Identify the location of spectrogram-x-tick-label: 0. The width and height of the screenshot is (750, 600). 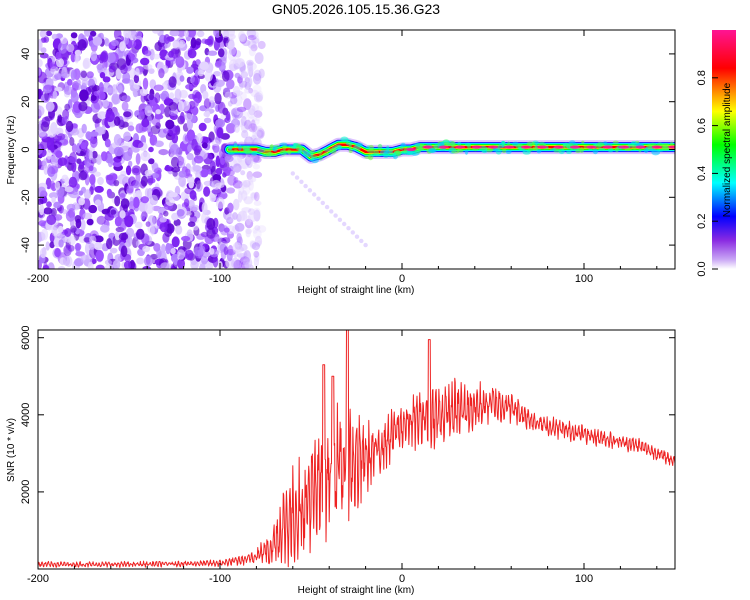
(402, 279).